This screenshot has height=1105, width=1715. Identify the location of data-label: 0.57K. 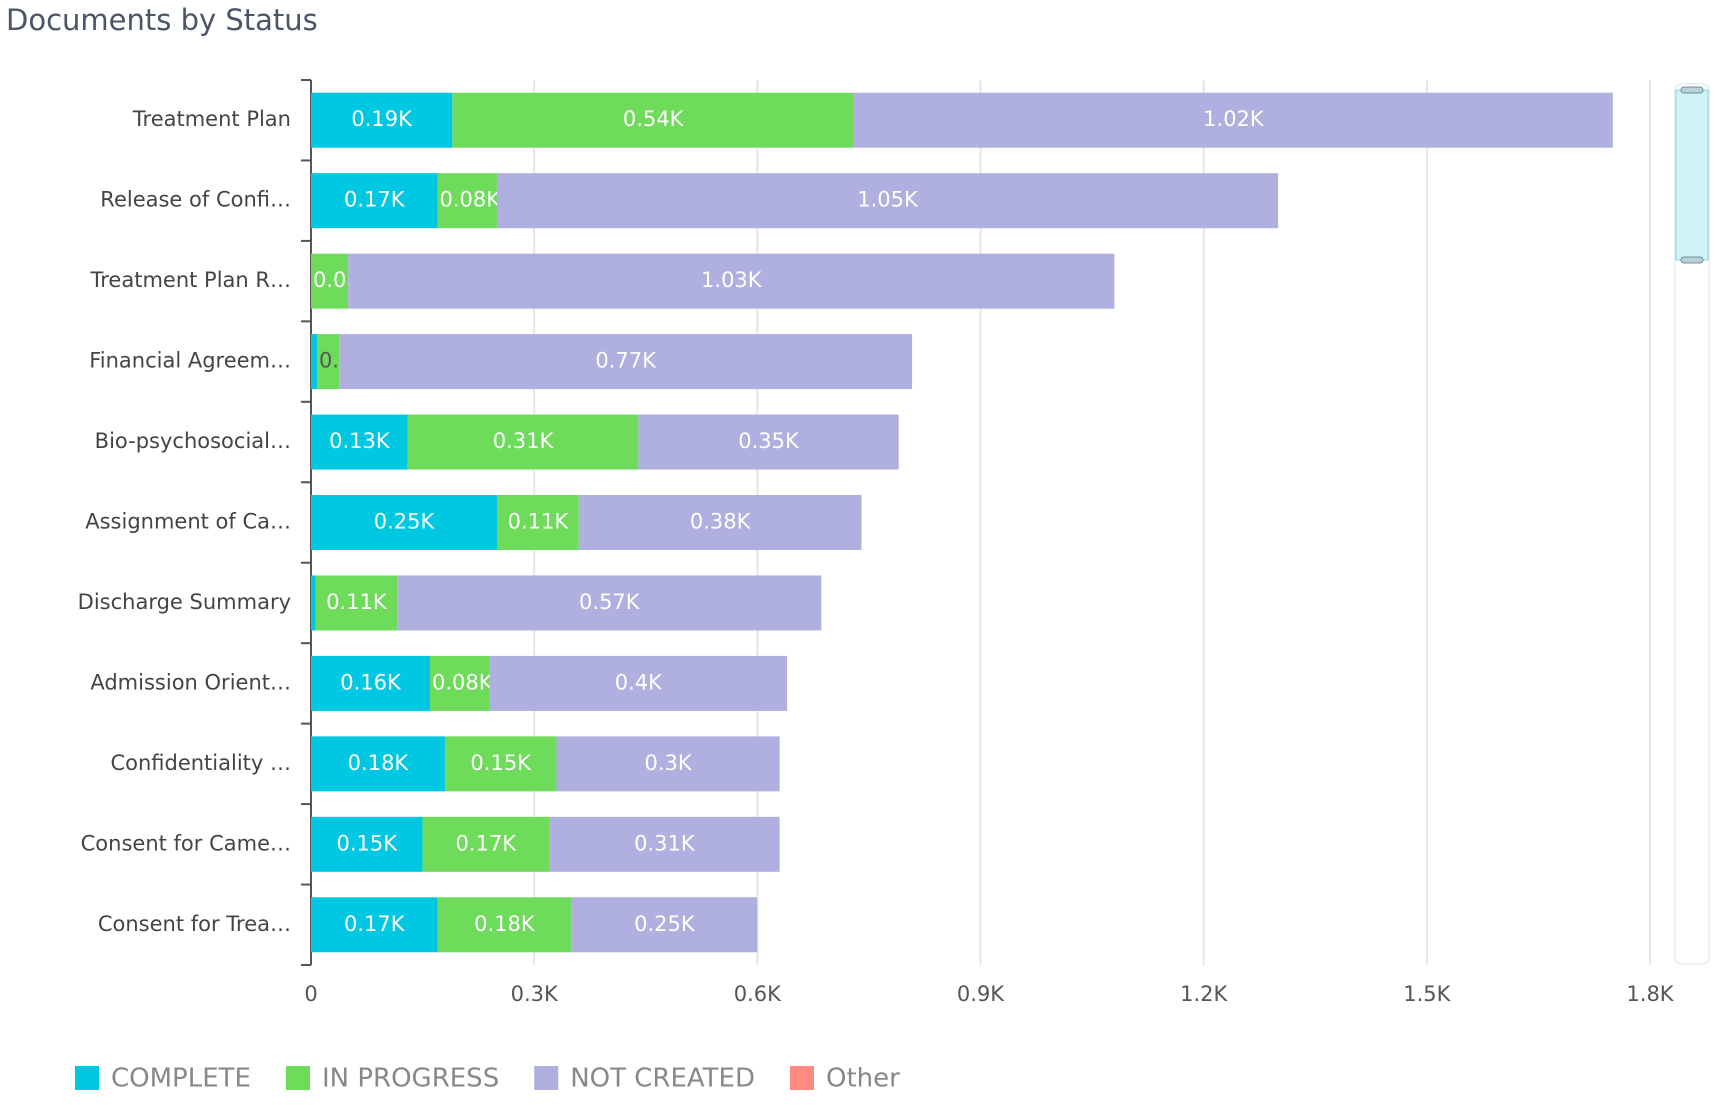
(610, 602).